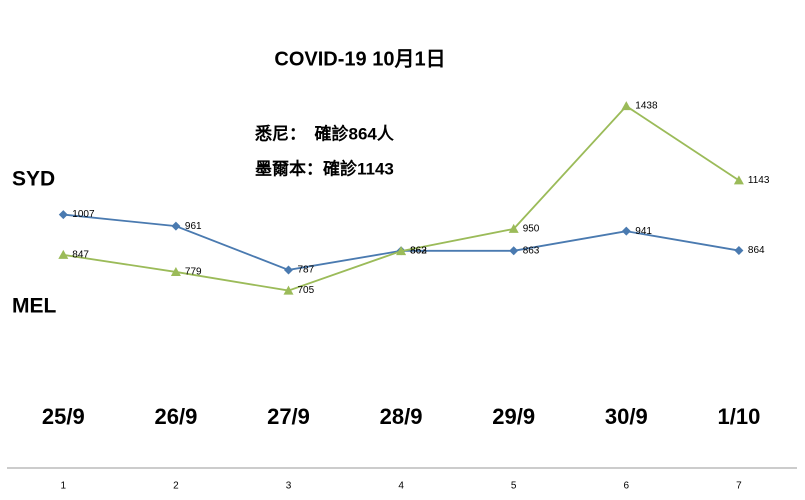  What do you see at coordinates (739, 486) in the screenshot?
I see `x-tick-label: 7` at bounding box center [739, 486].